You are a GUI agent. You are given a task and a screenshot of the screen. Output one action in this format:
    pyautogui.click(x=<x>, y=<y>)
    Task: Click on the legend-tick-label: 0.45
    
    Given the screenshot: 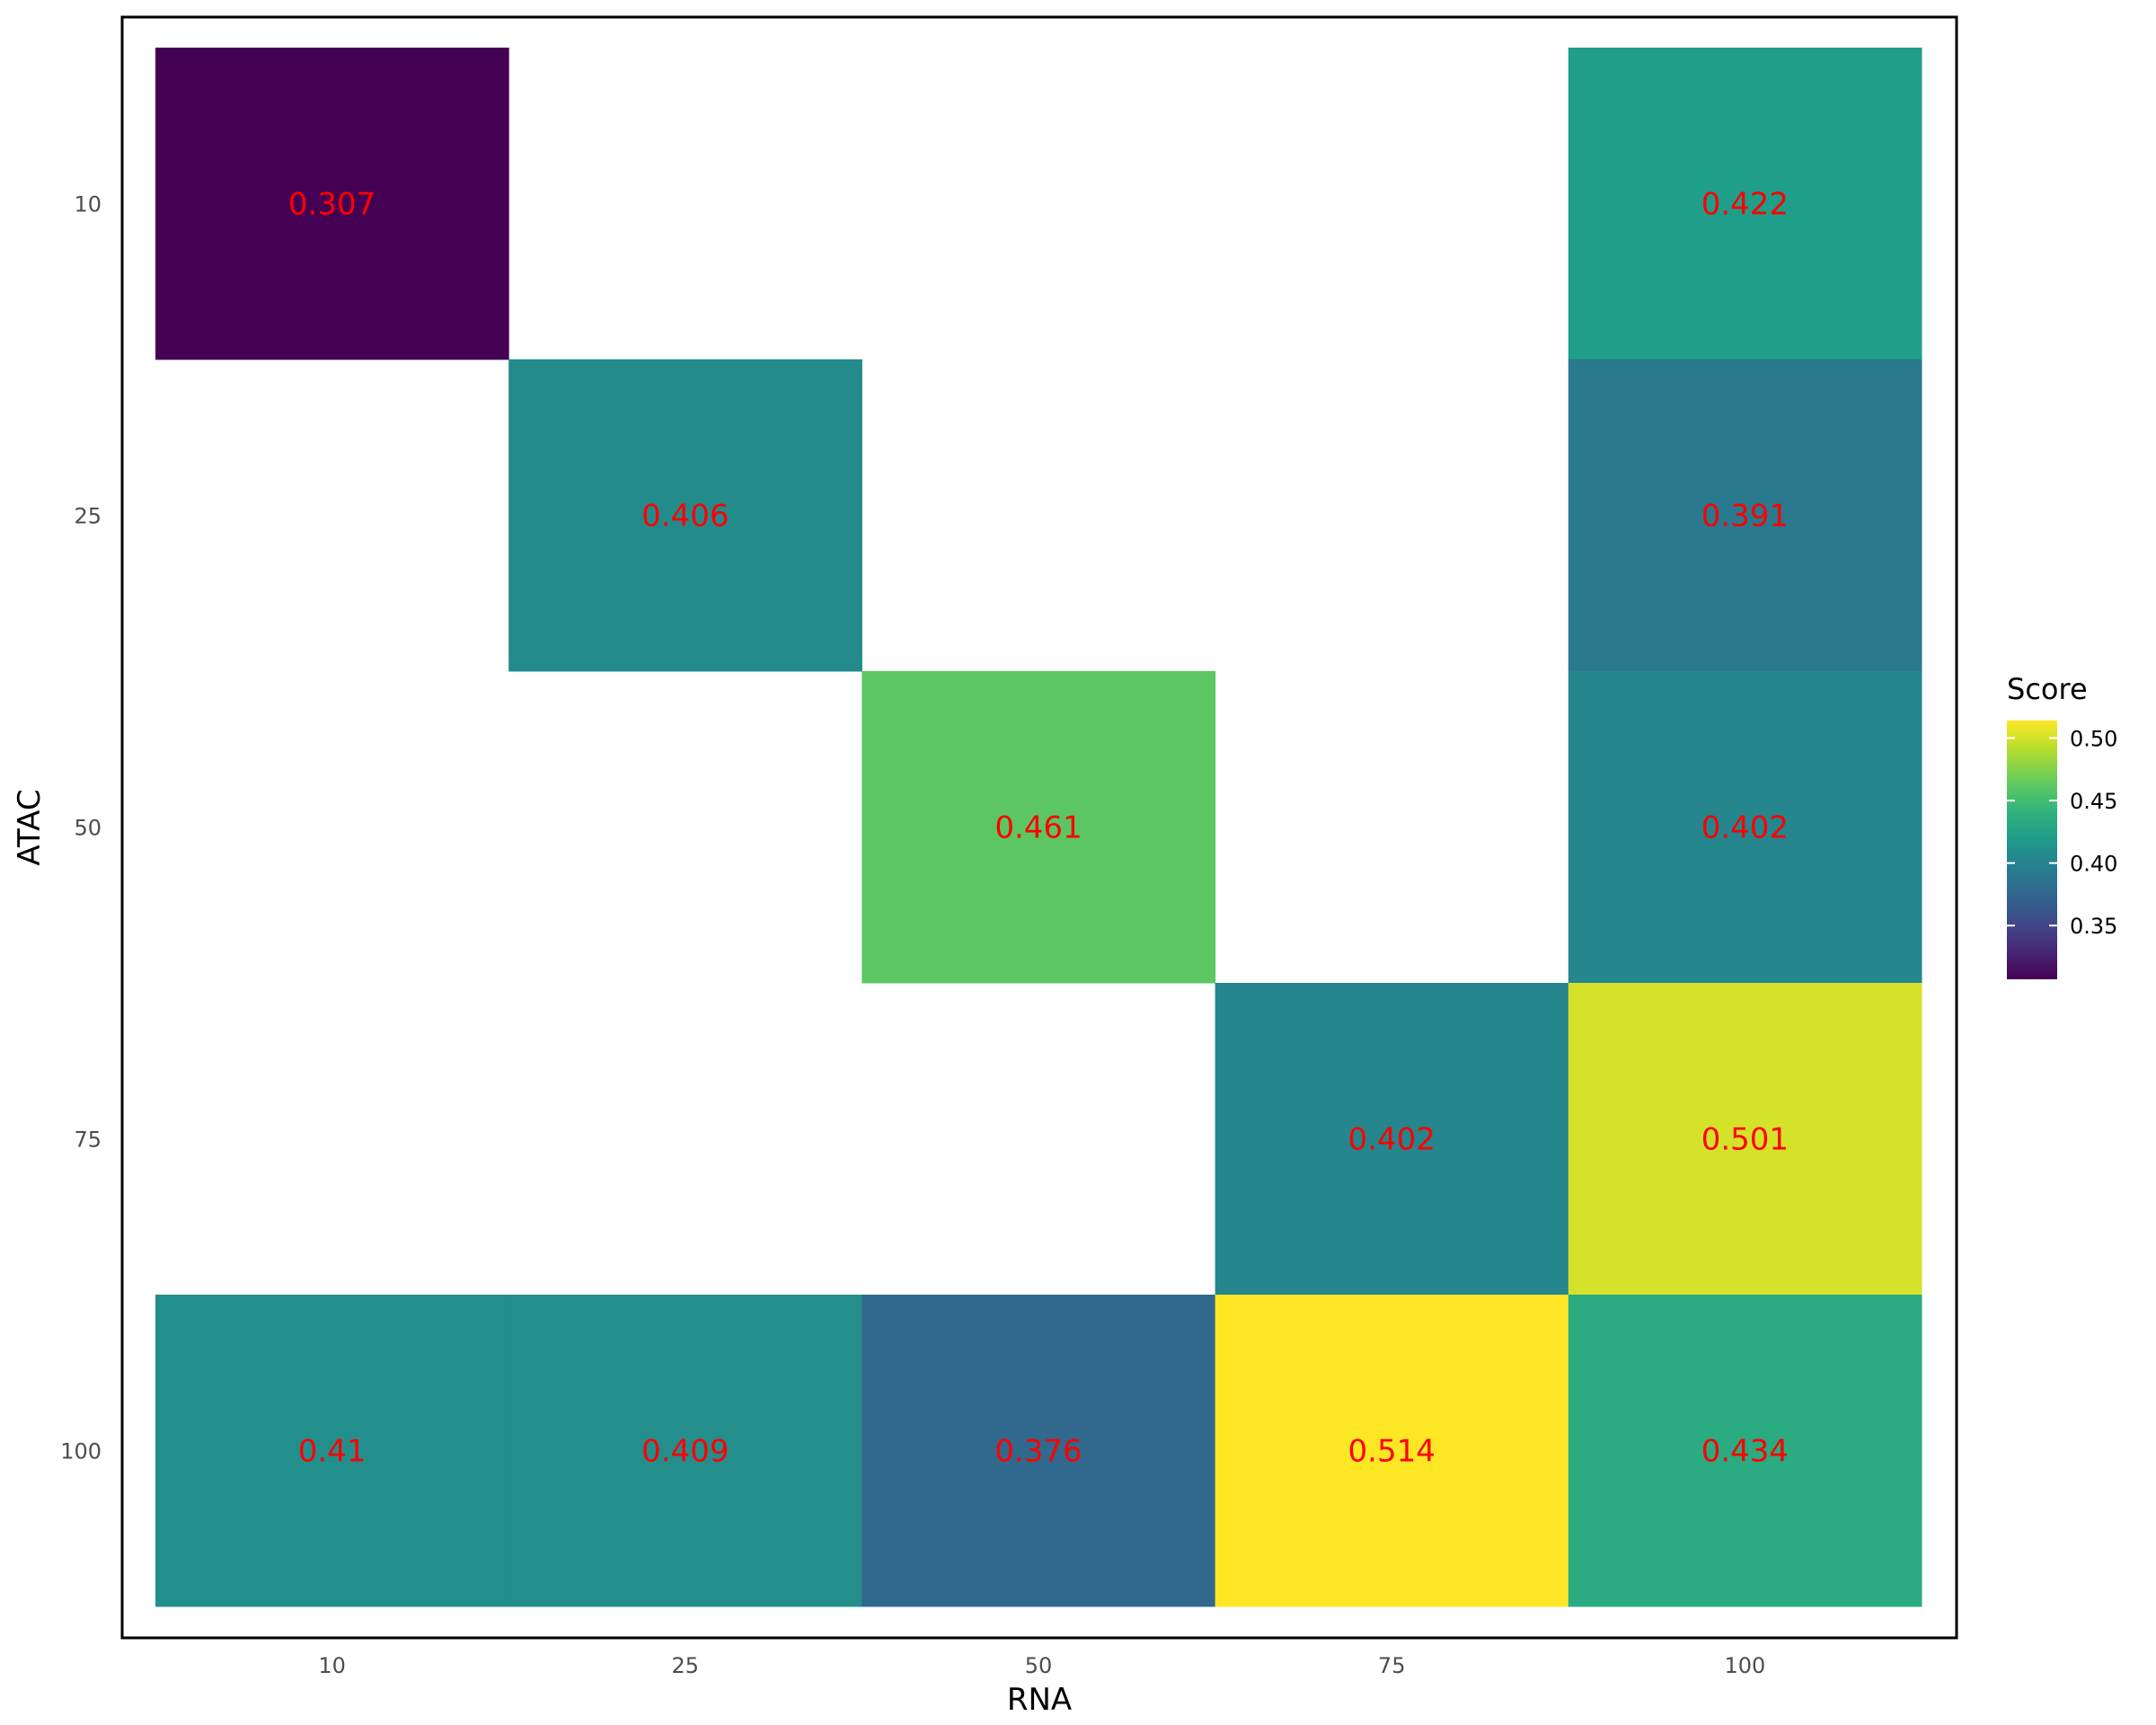 What is the action you would take?
    pyautogui.click(x=2093, y=801)
    